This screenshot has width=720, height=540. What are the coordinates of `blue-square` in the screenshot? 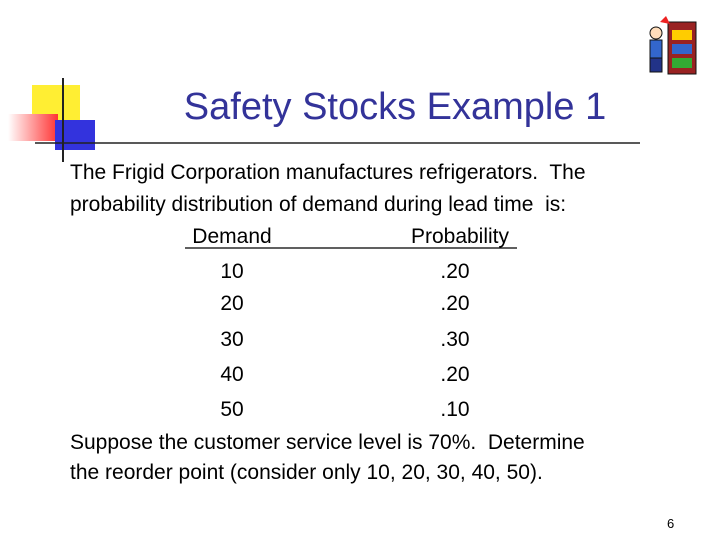 It's located at (75, 135).